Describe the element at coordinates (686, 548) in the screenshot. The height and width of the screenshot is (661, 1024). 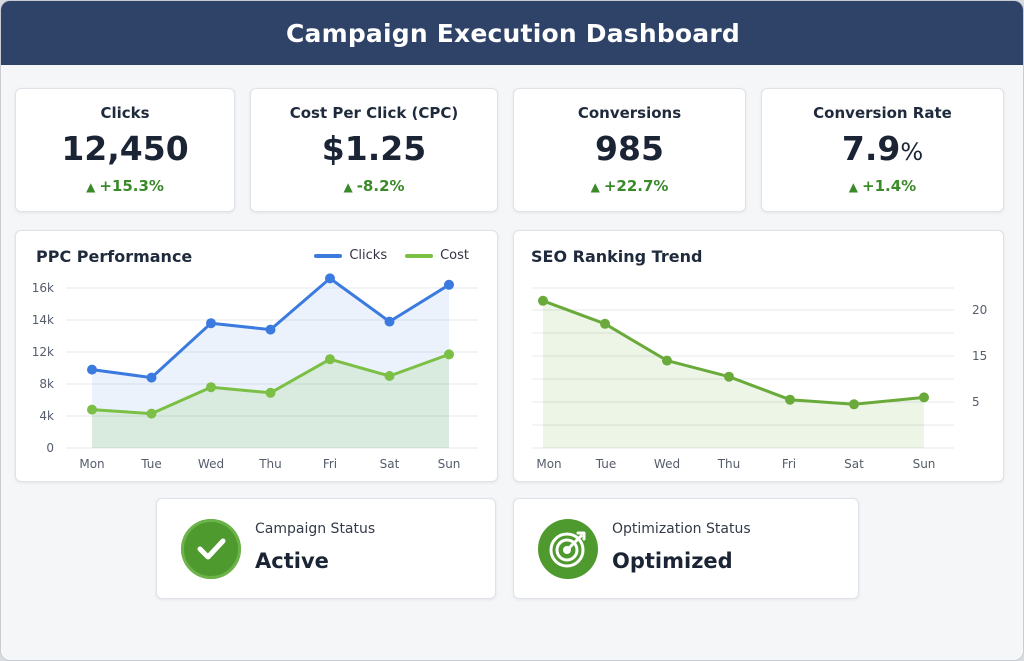
I see `optimization-status-card: Optimization Status Optimized` at that location.